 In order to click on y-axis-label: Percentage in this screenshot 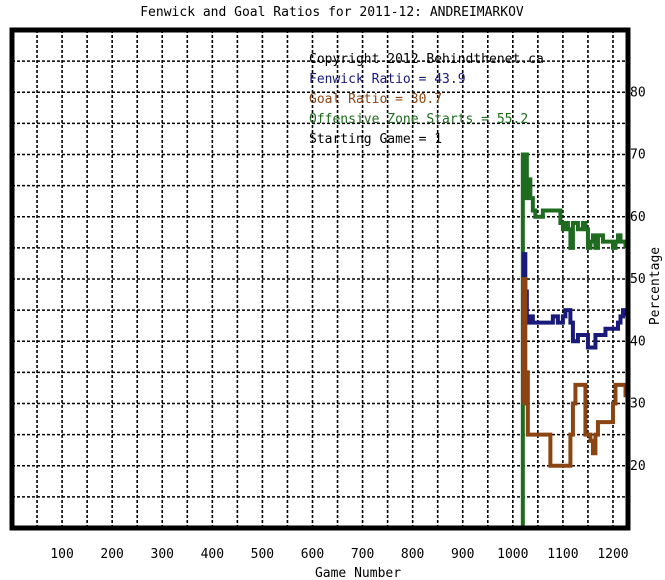, I will do `click(655, 286)`.